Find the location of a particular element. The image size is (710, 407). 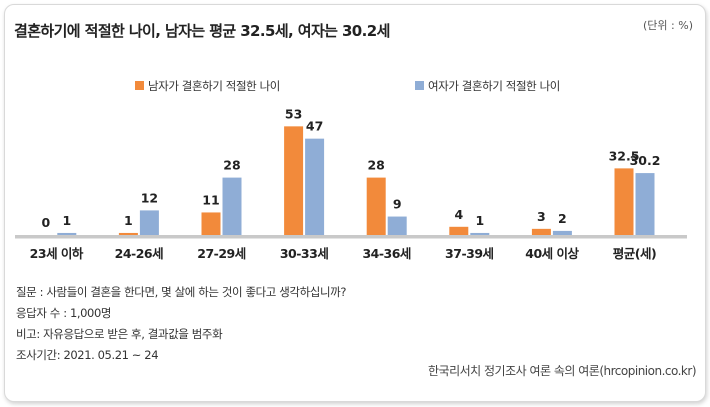

value-label-female-7: 2 is located at coordinates (562, 218).